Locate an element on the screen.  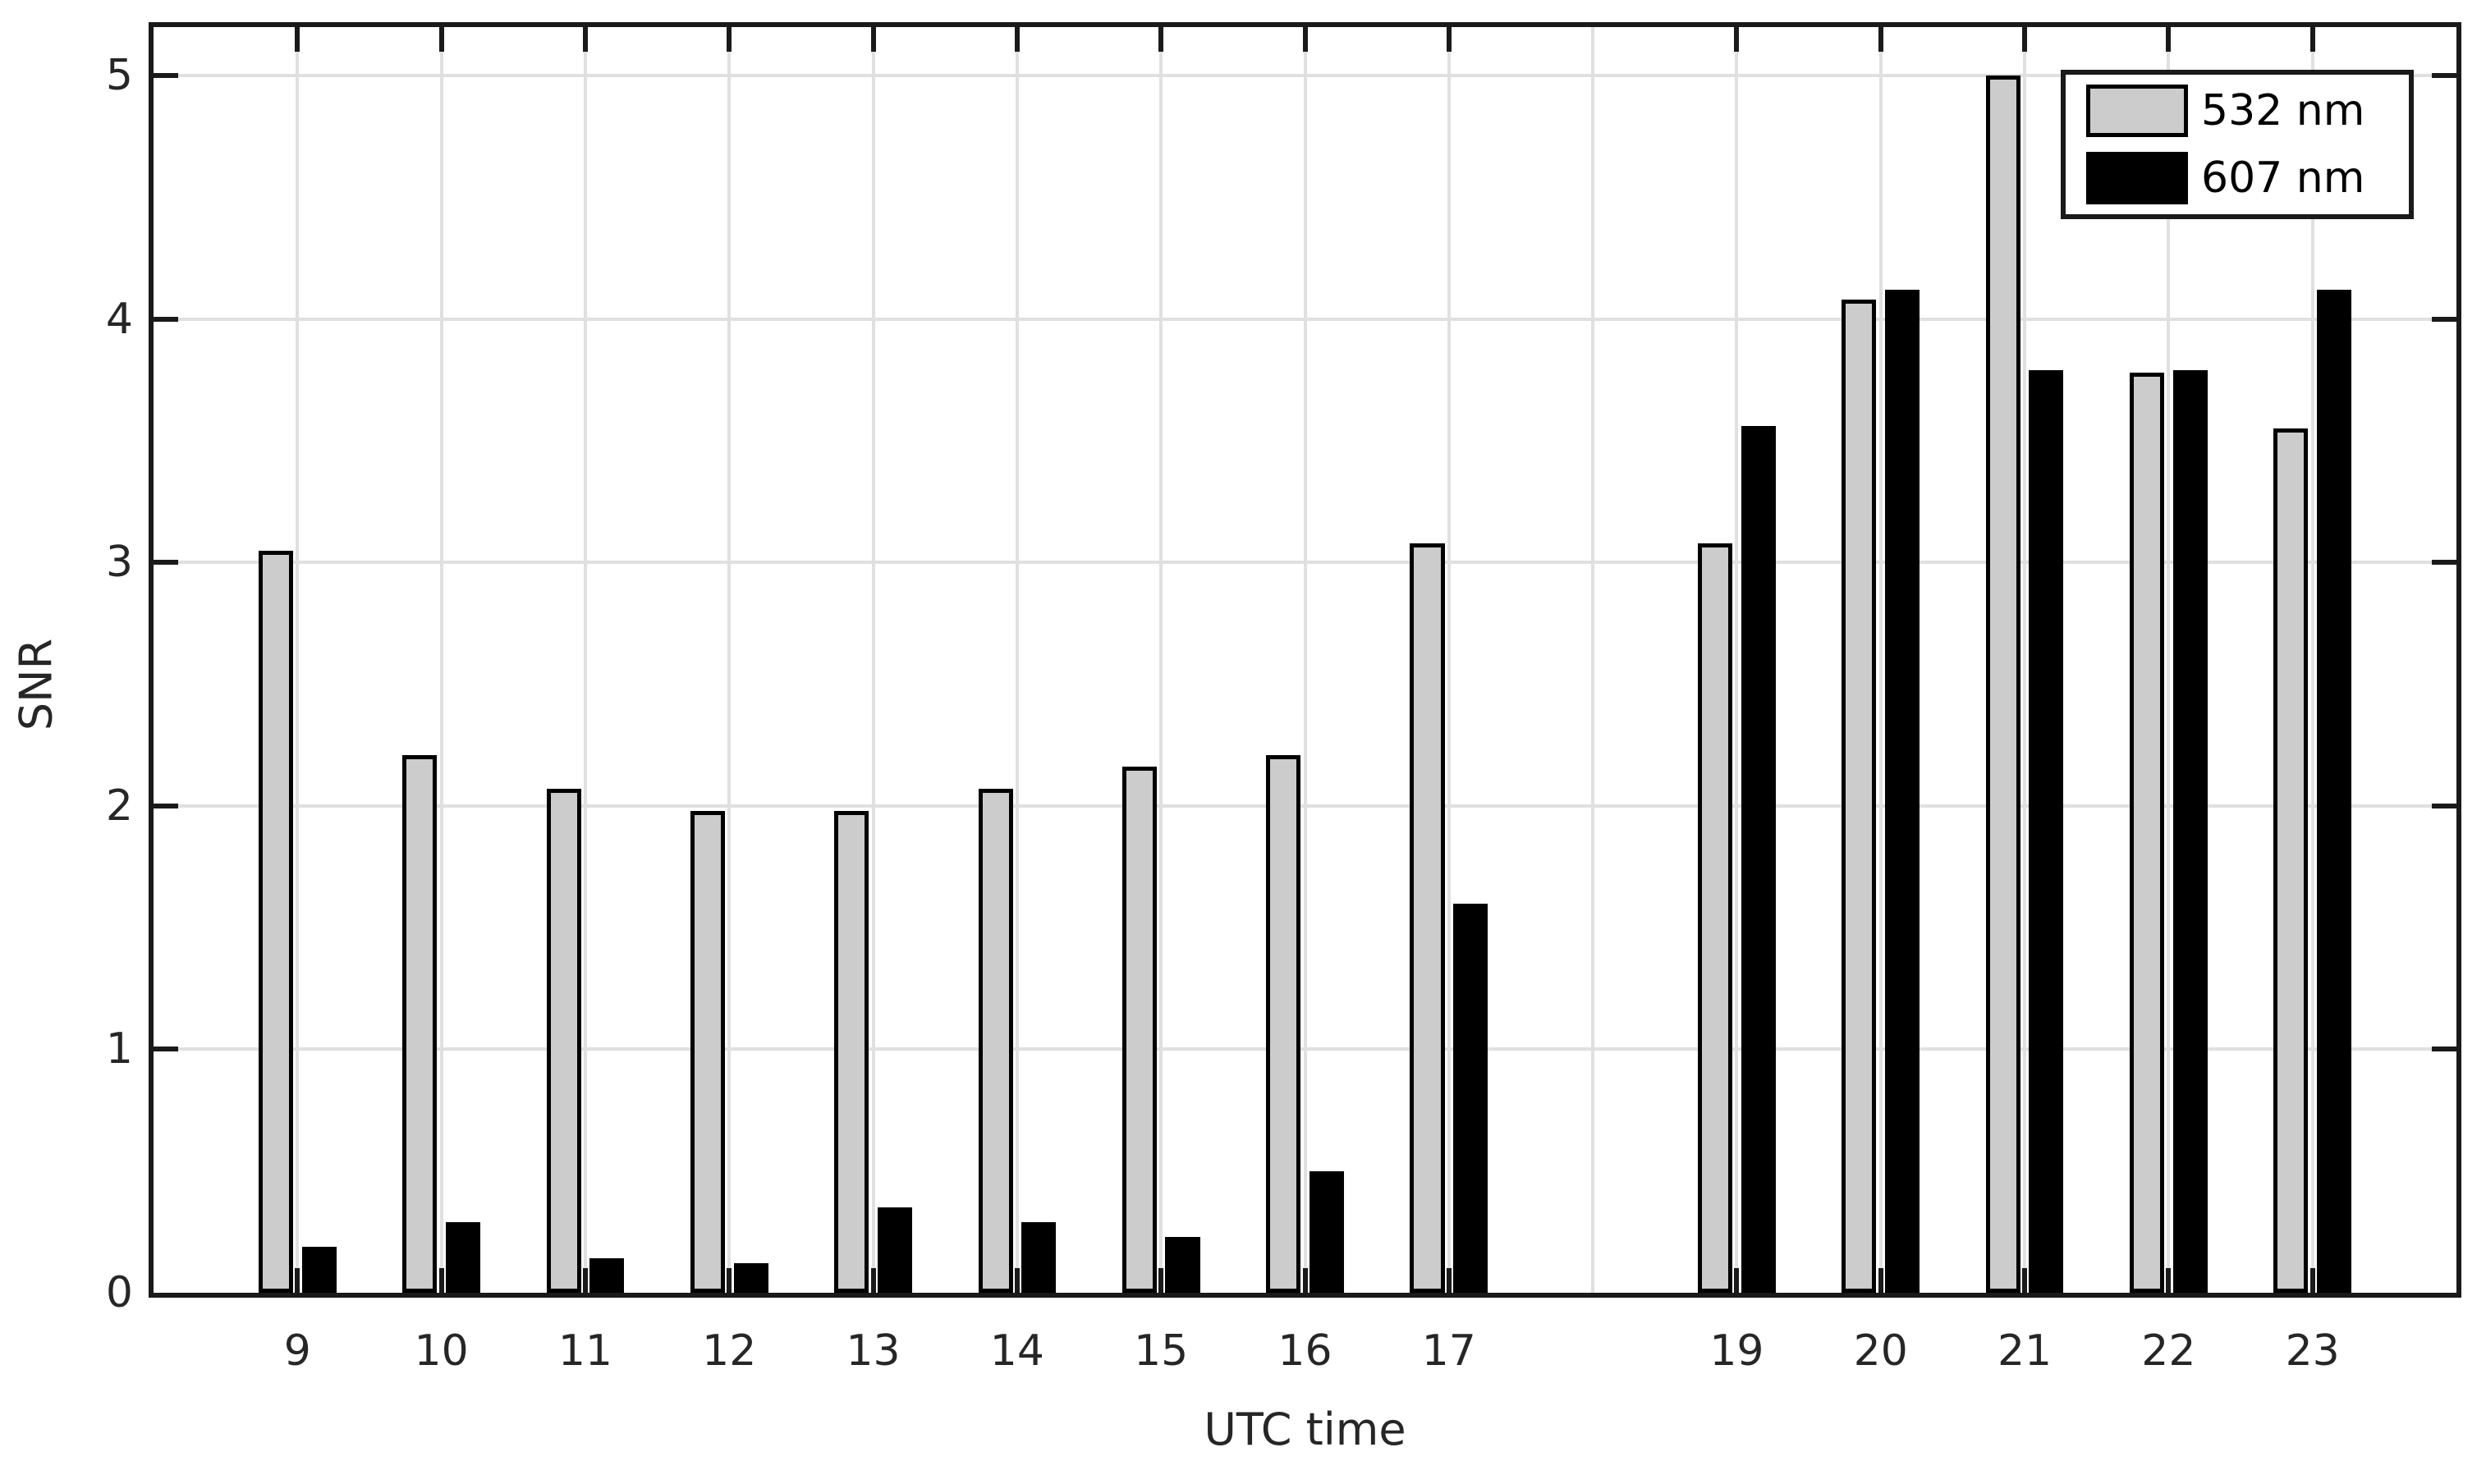
y-tick-label: 0 is located at coordinates (119, 1292).